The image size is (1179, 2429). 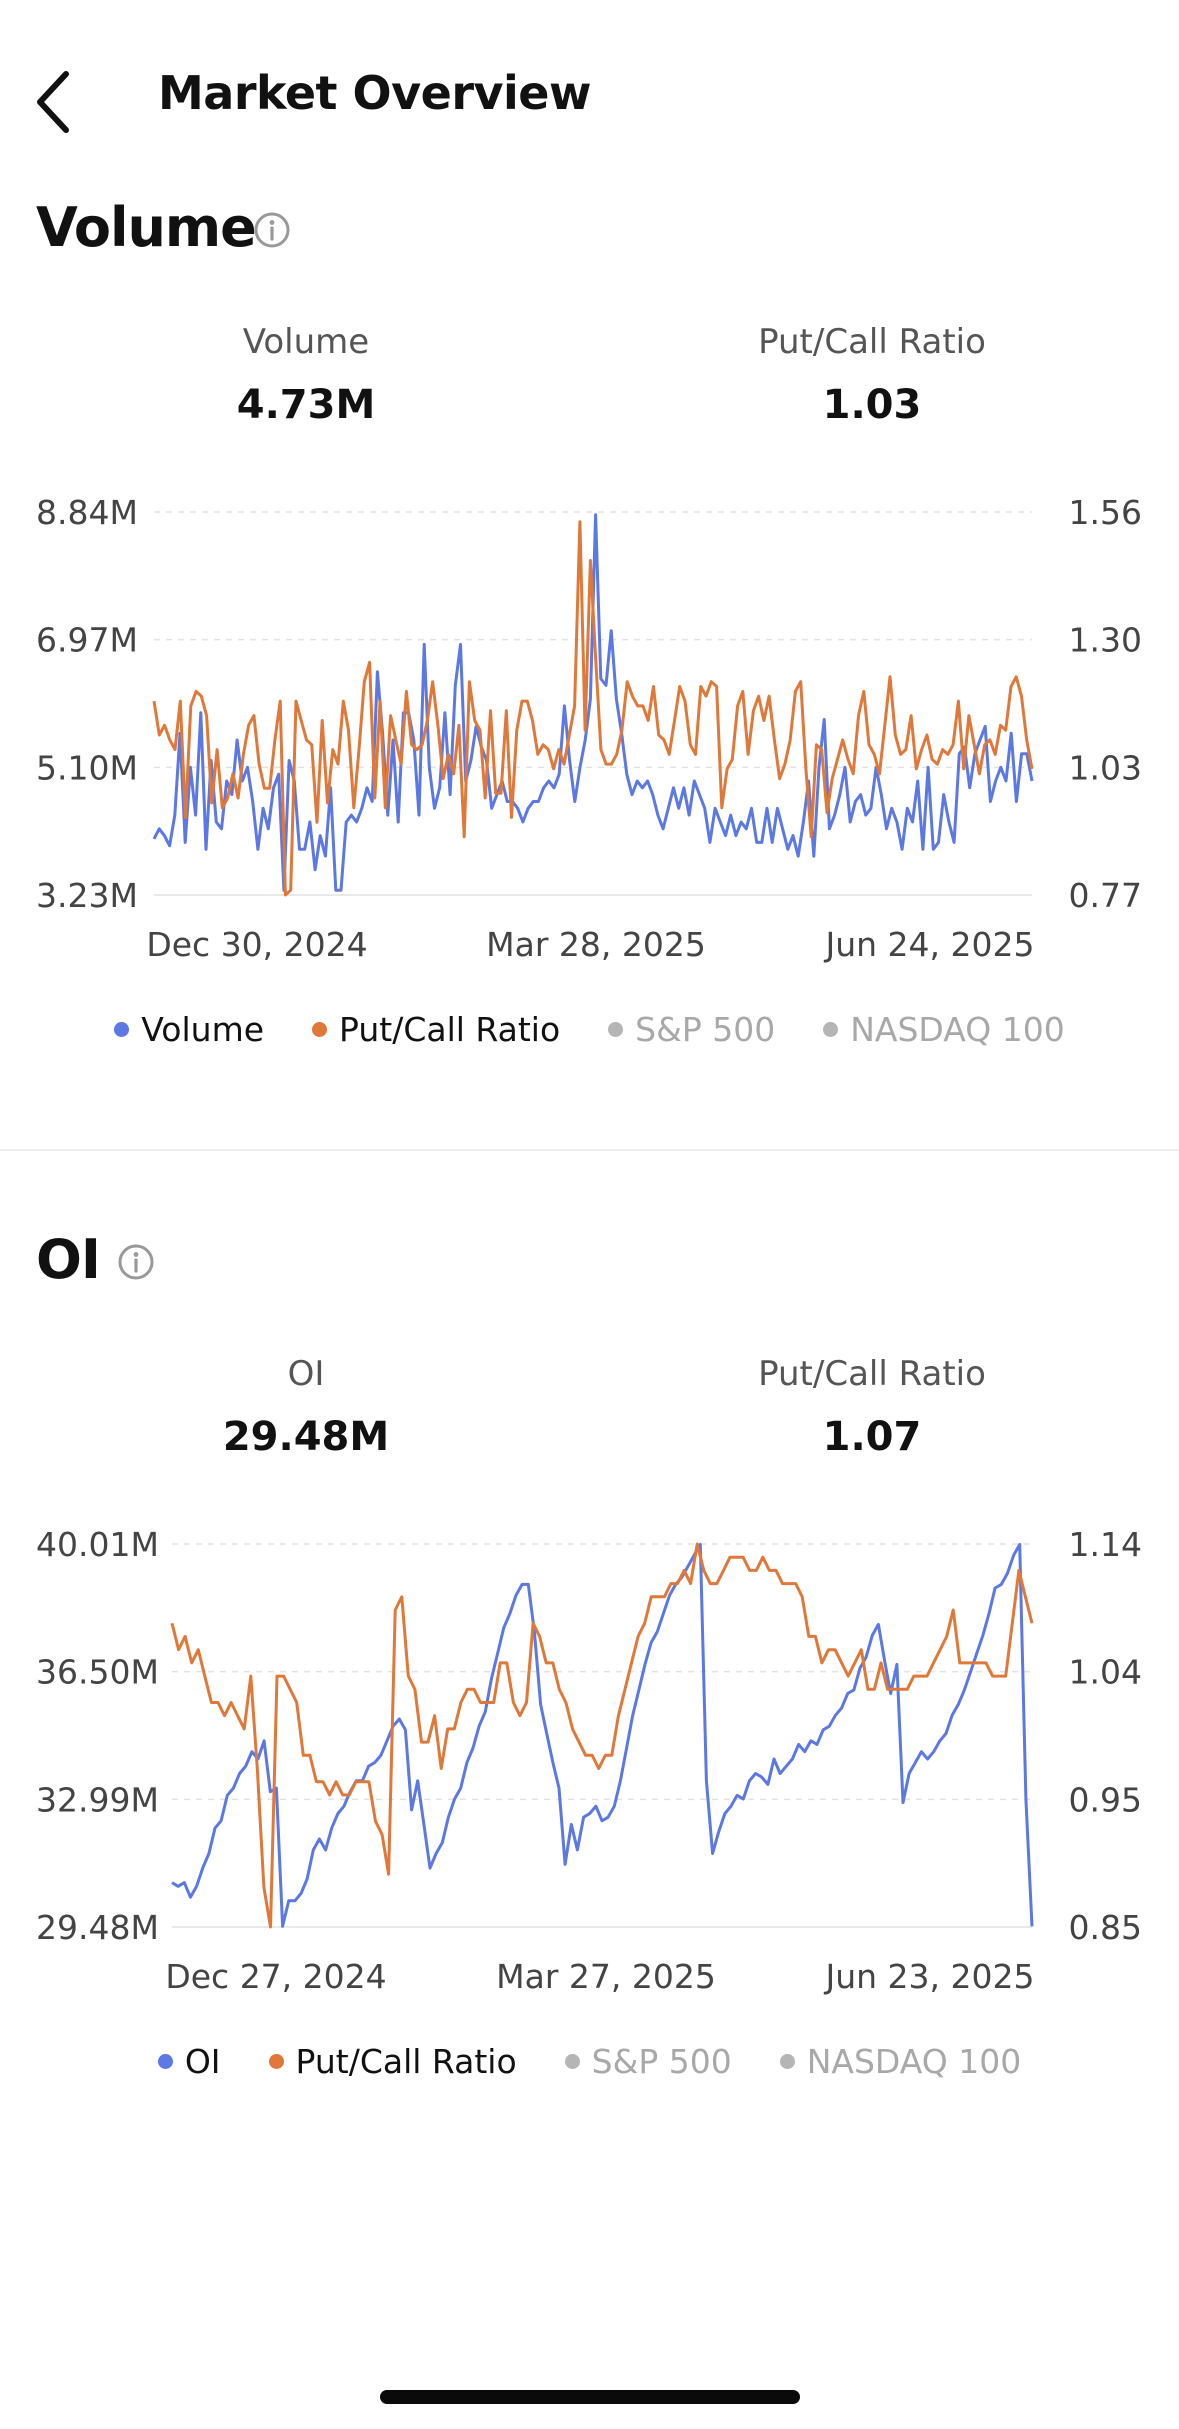 I want to click on y-left-tick-label: 36.50M, so click(x=97, y=1672).